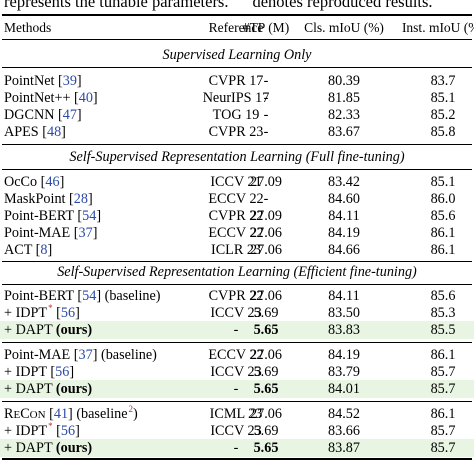  Describe the element at coordinates (237, 401) in the screenshot. I see `group-rule` at that location.